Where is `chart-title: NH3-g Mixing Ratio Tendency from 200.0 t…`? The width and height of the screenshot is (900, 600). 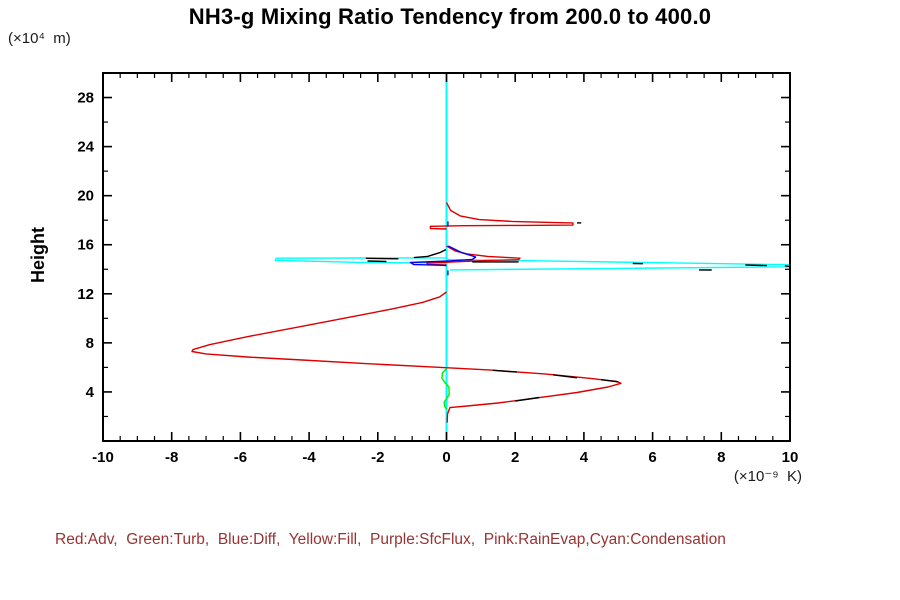
chart-title: NH3-g Mixing Ratio Tendency from 200.0 t… is located at coordinates (450, 16).